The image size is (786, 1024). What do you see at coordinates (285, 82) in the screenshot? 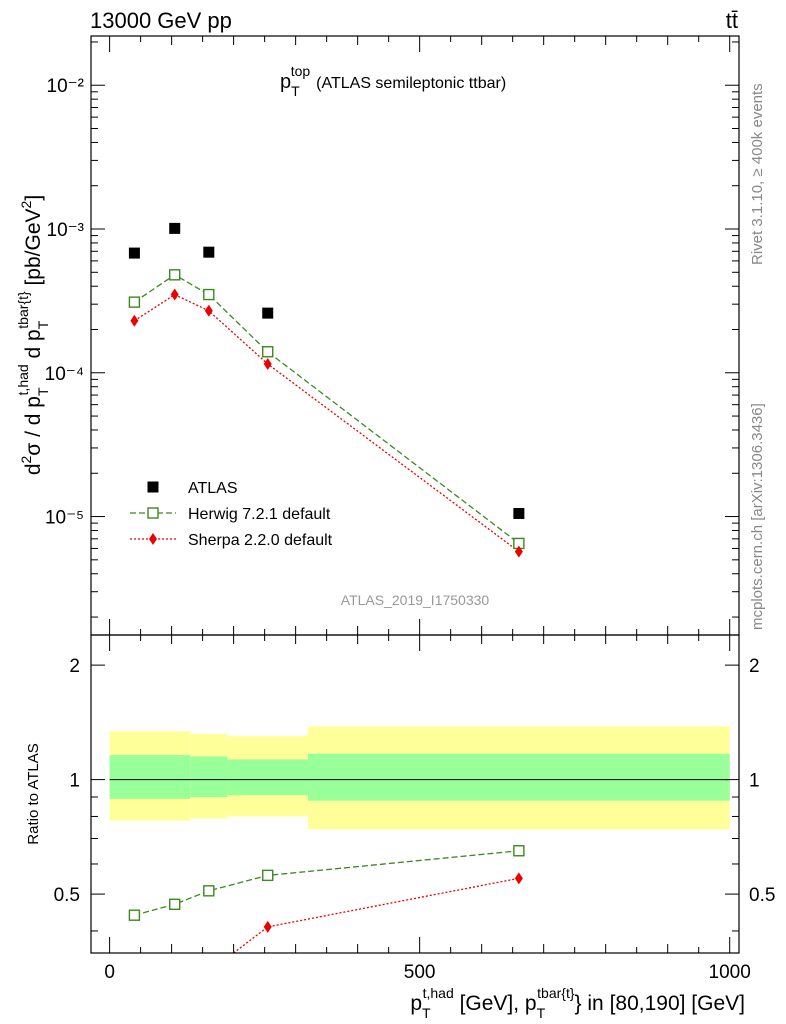
I see `plot-title-main: p` at bounding box center [285, 82].